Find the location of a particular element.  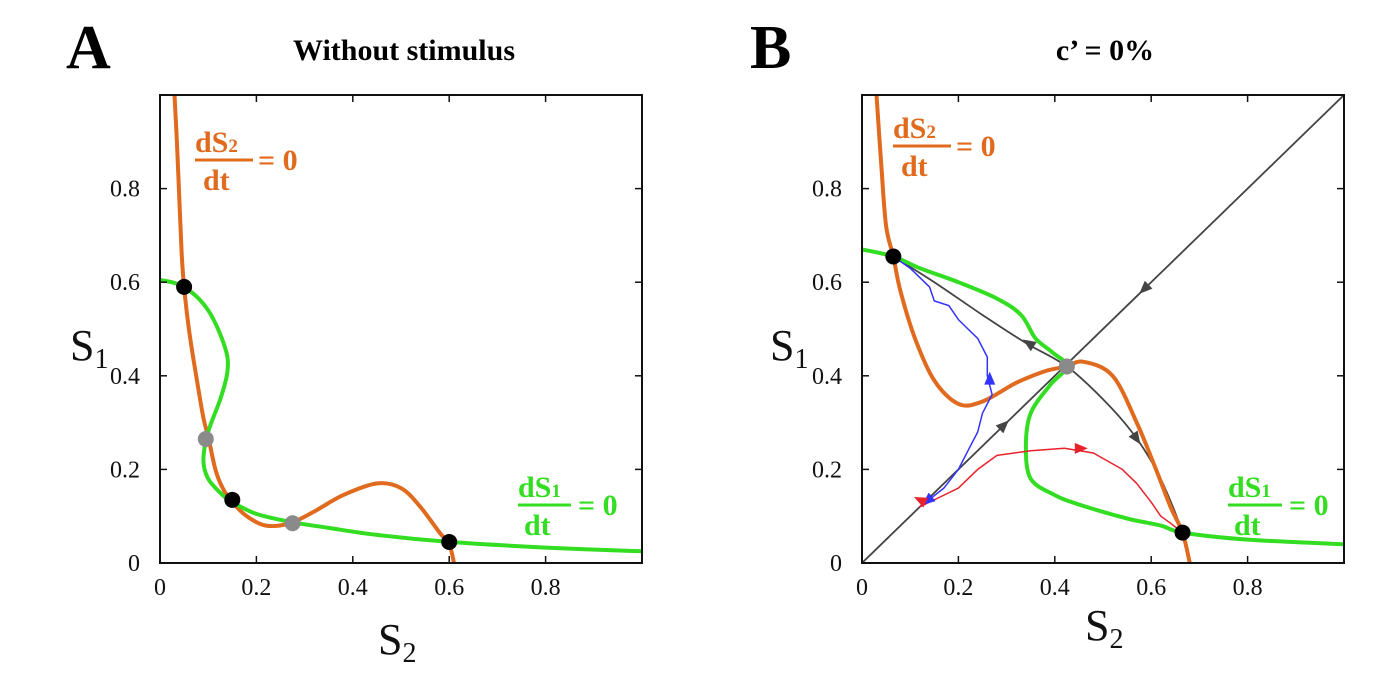

panel-b-xtick-label: 0.6 is located at coordinates (1151, 588).